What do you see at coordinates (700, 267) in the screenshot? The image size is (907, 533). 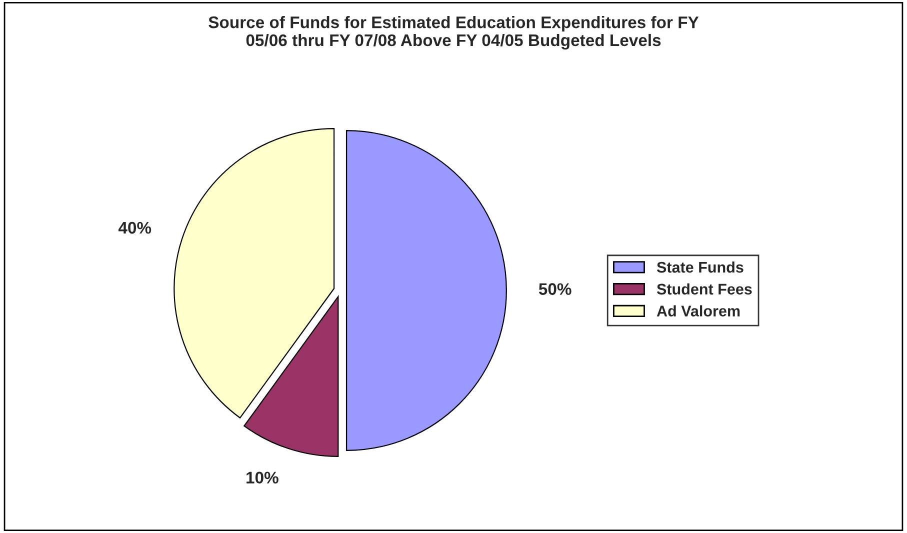 I see `legend-label: State Funds` at bounding box center [700, 267].